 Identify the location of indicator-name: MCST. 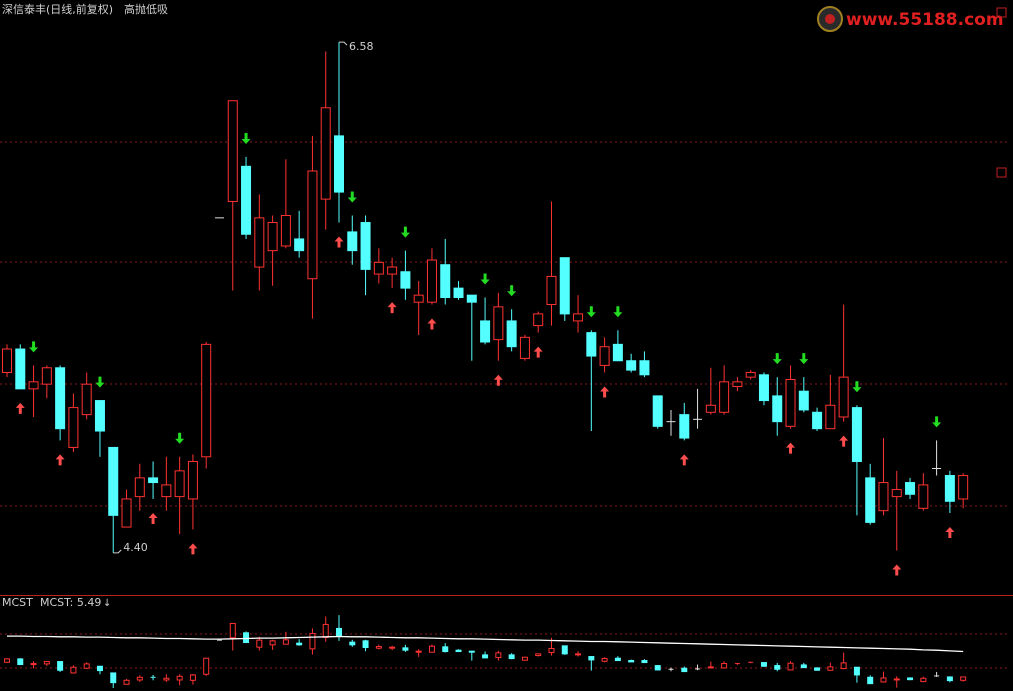
(17, 602).